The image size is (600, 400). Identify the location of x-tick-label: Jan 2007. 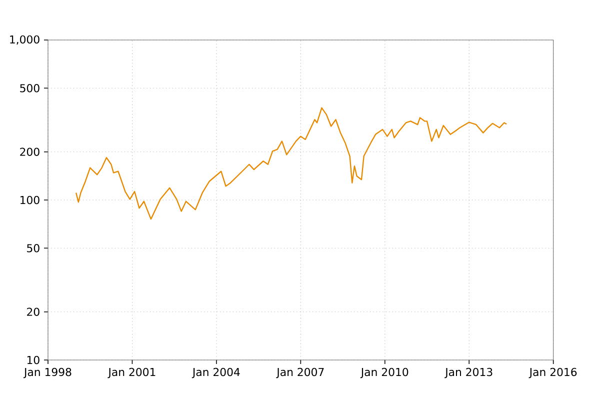
(300, 373).